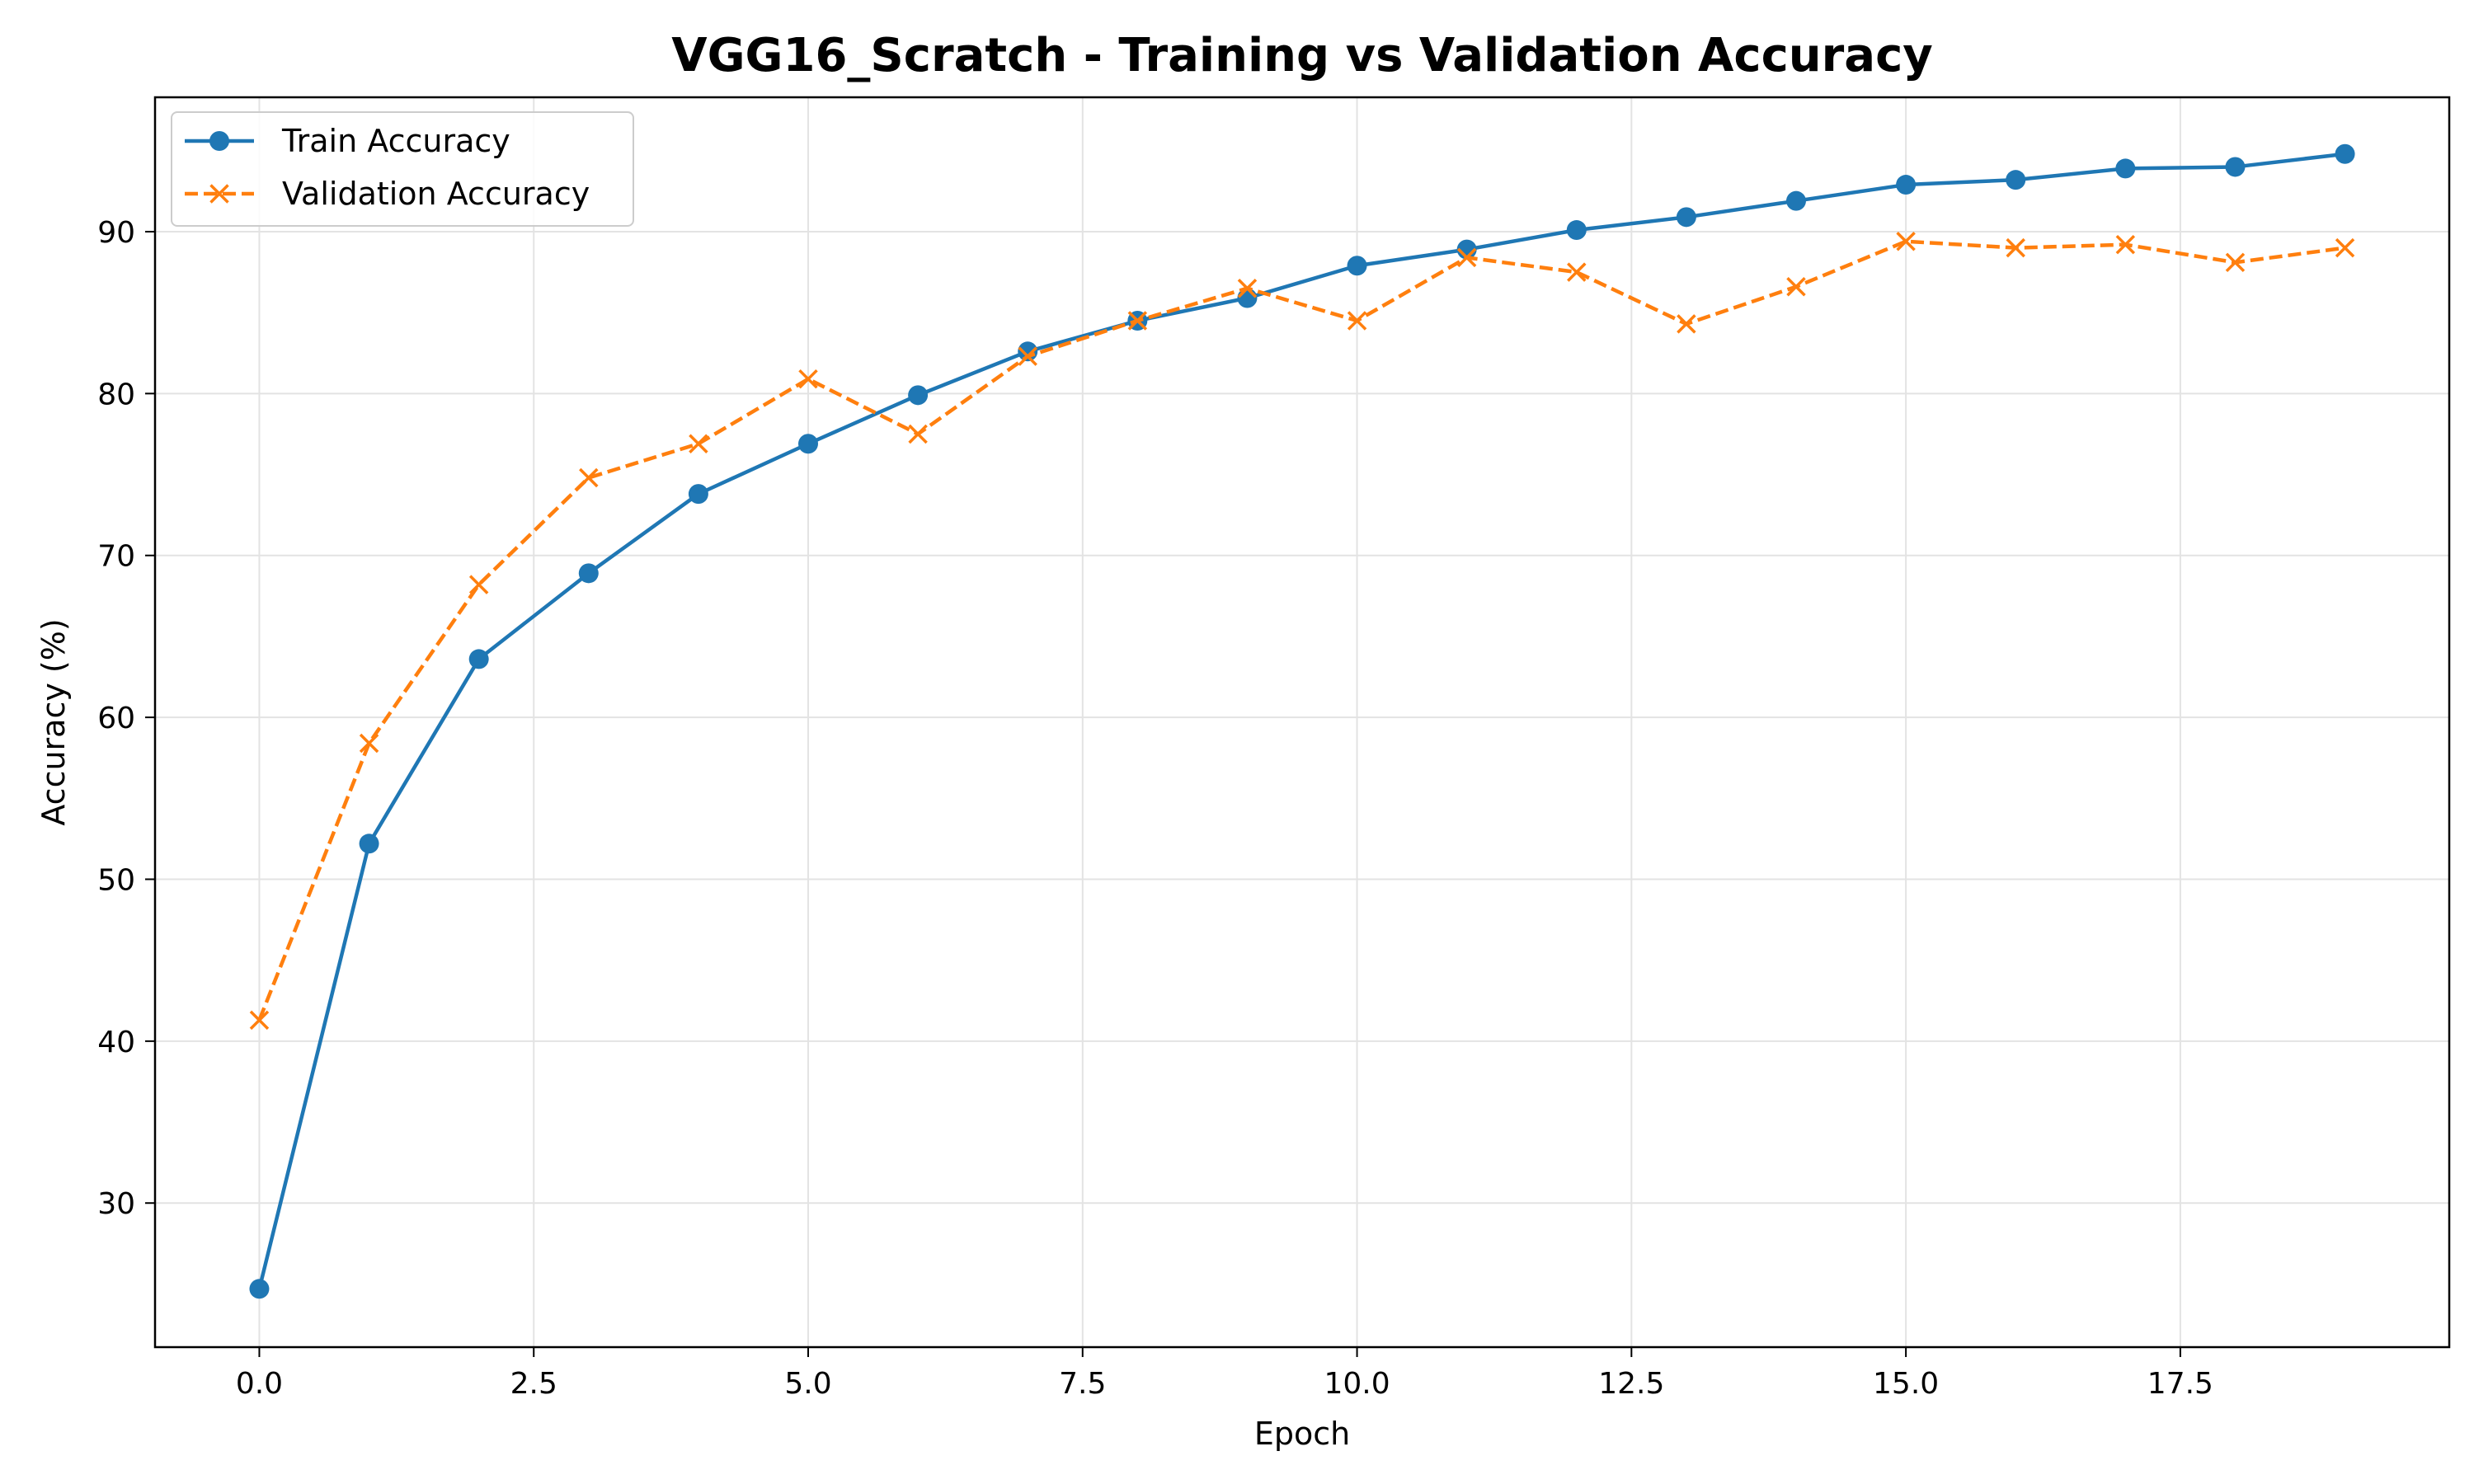 This screenshot has width=2474, height=1484. I want to click on y-axis-label: Accuracy (%), so click(53, 721).